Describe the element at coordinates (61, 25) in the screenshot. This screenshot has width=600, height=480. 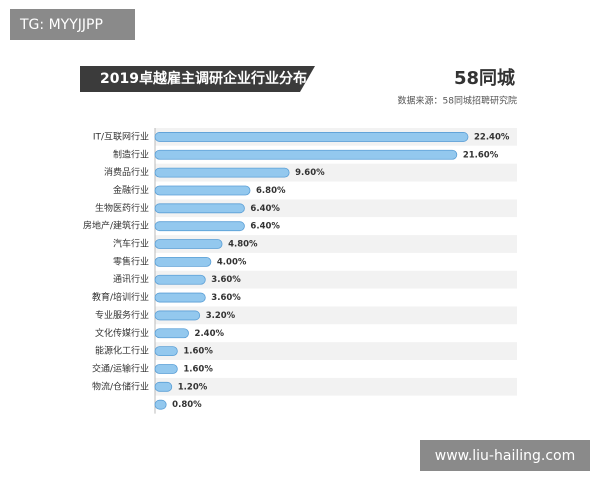
I see `watermark: TG: MYYJJPP` at that location.